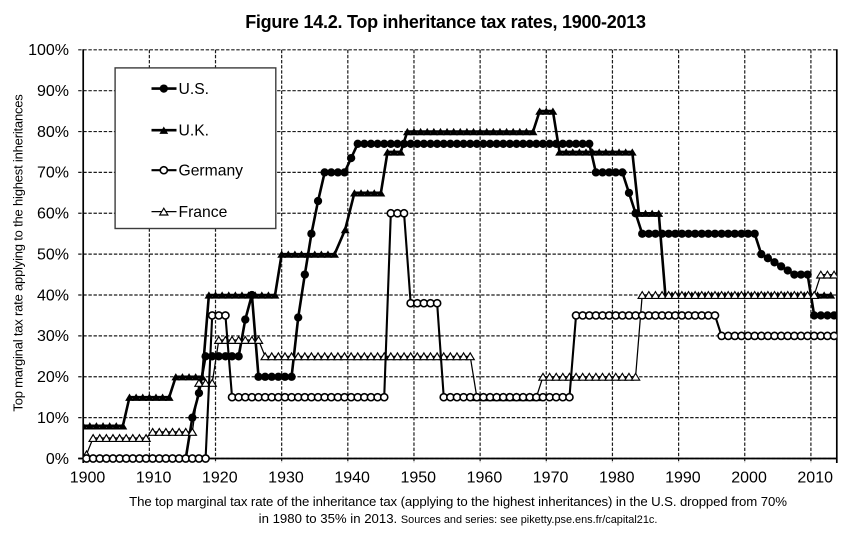 The width and height of the screenshot is (861, 545). Describe the element at coordinates (48, 50) in the screenshot. I see `svg-text: 100%` at that location.